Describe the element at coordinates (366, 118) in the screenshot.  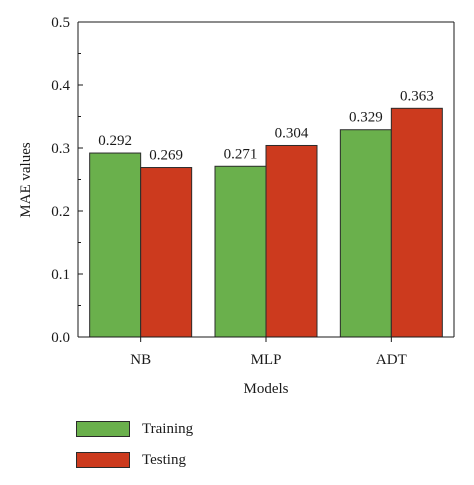
I see `data-label-training-adt: 0.329` at that location.